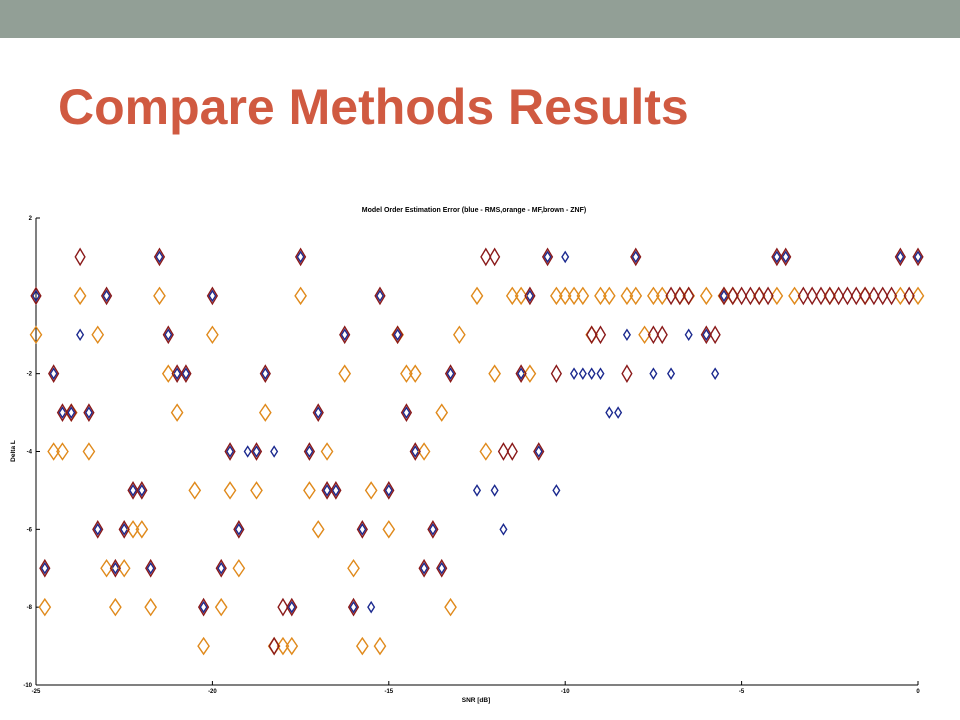 This screenshot has height=720, width=960. Describe the element at coordinates (388, 692) in the screenshot. I see `x-tick-label: -15` at that location.